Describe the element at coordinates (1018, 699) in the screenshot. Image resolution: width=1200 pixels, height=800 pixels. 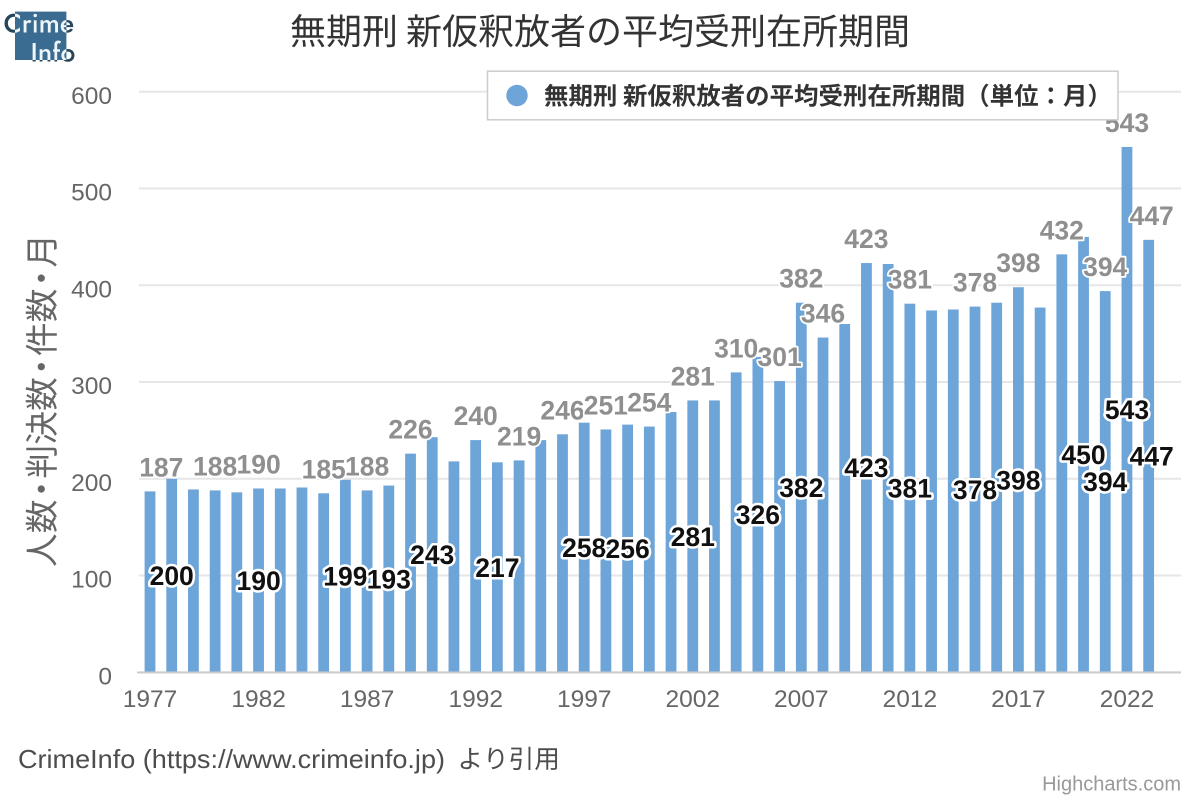
I see `svg-text: 2017` at that location.